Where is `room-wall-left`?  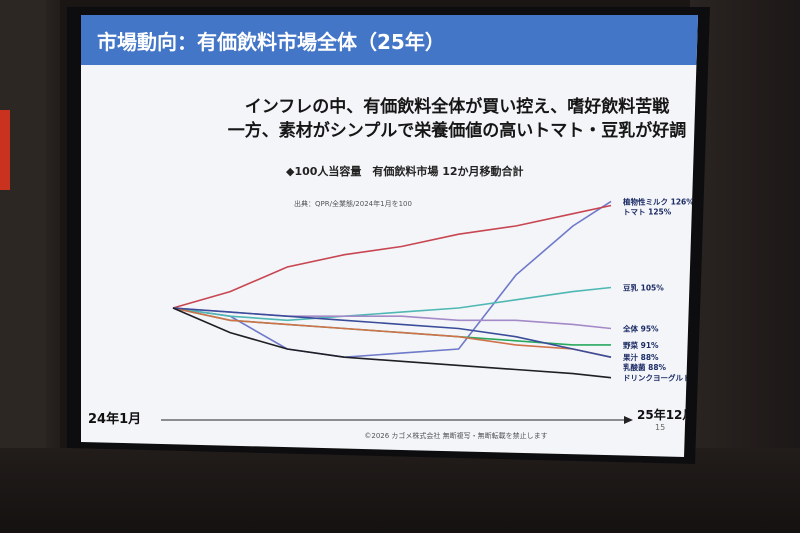
room-wall-left is located at coordinates (30, 266).